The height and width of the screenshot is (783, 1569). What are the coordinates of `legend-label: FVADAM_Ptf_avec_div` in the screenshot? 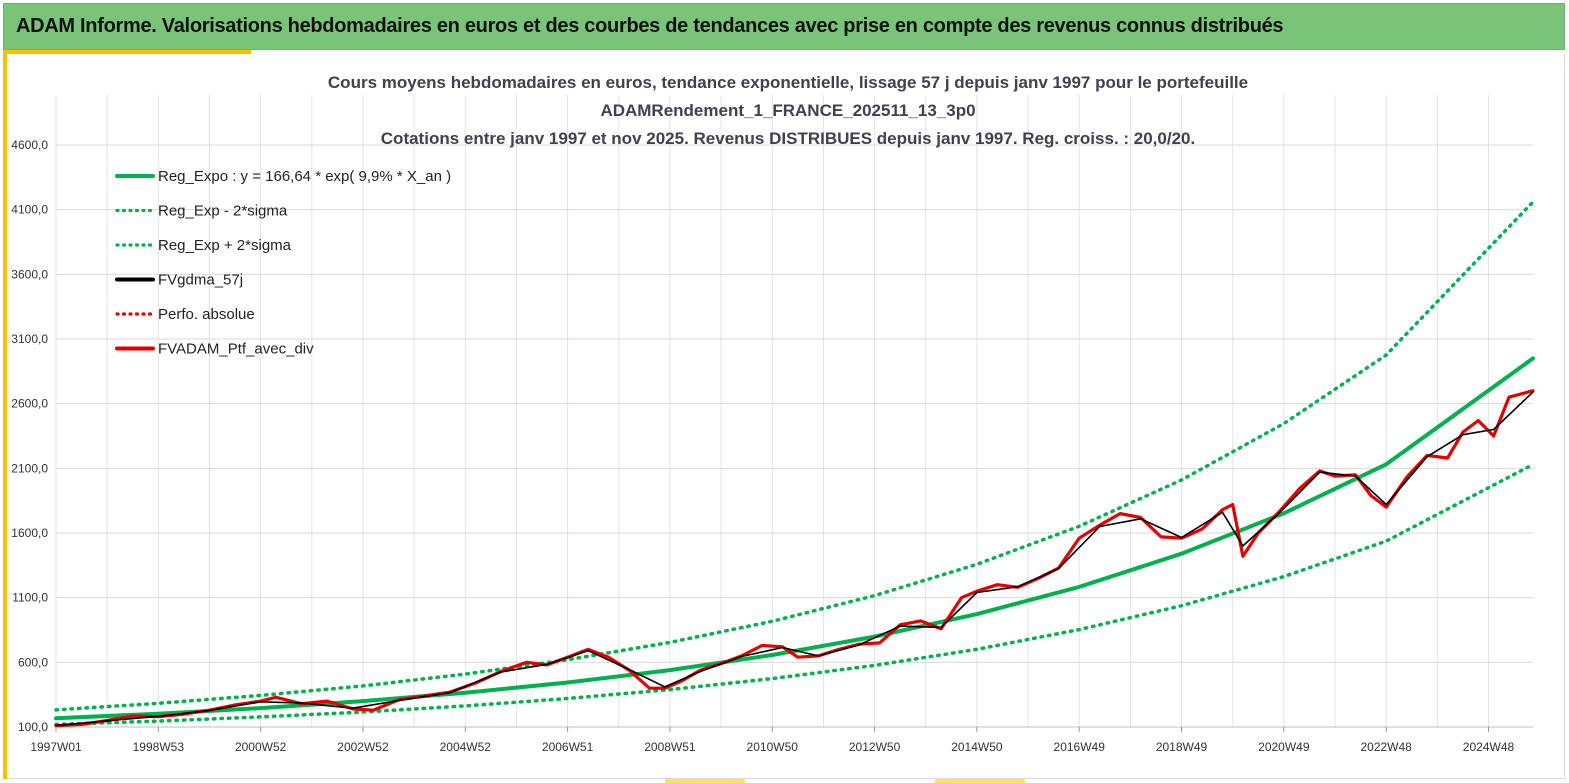 It's located at (236, 349).